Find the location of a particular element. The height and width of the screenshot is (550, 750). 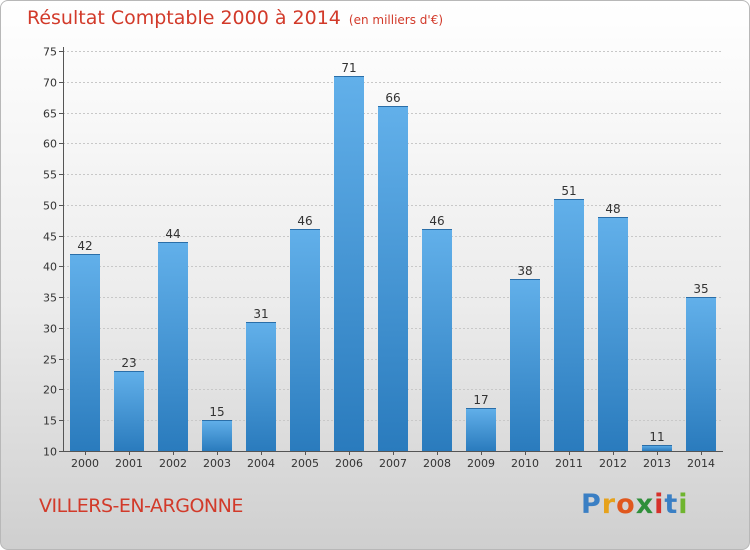

bar-2010 is located at coordinates (525, 365).